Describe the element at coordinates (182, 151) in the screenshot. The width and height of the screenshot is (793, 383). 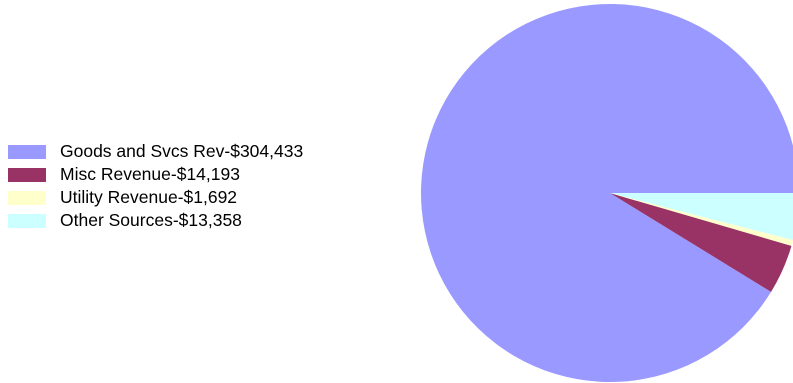
I see `legend-label: Goods and Svcs Rev-$304,433` at that location.